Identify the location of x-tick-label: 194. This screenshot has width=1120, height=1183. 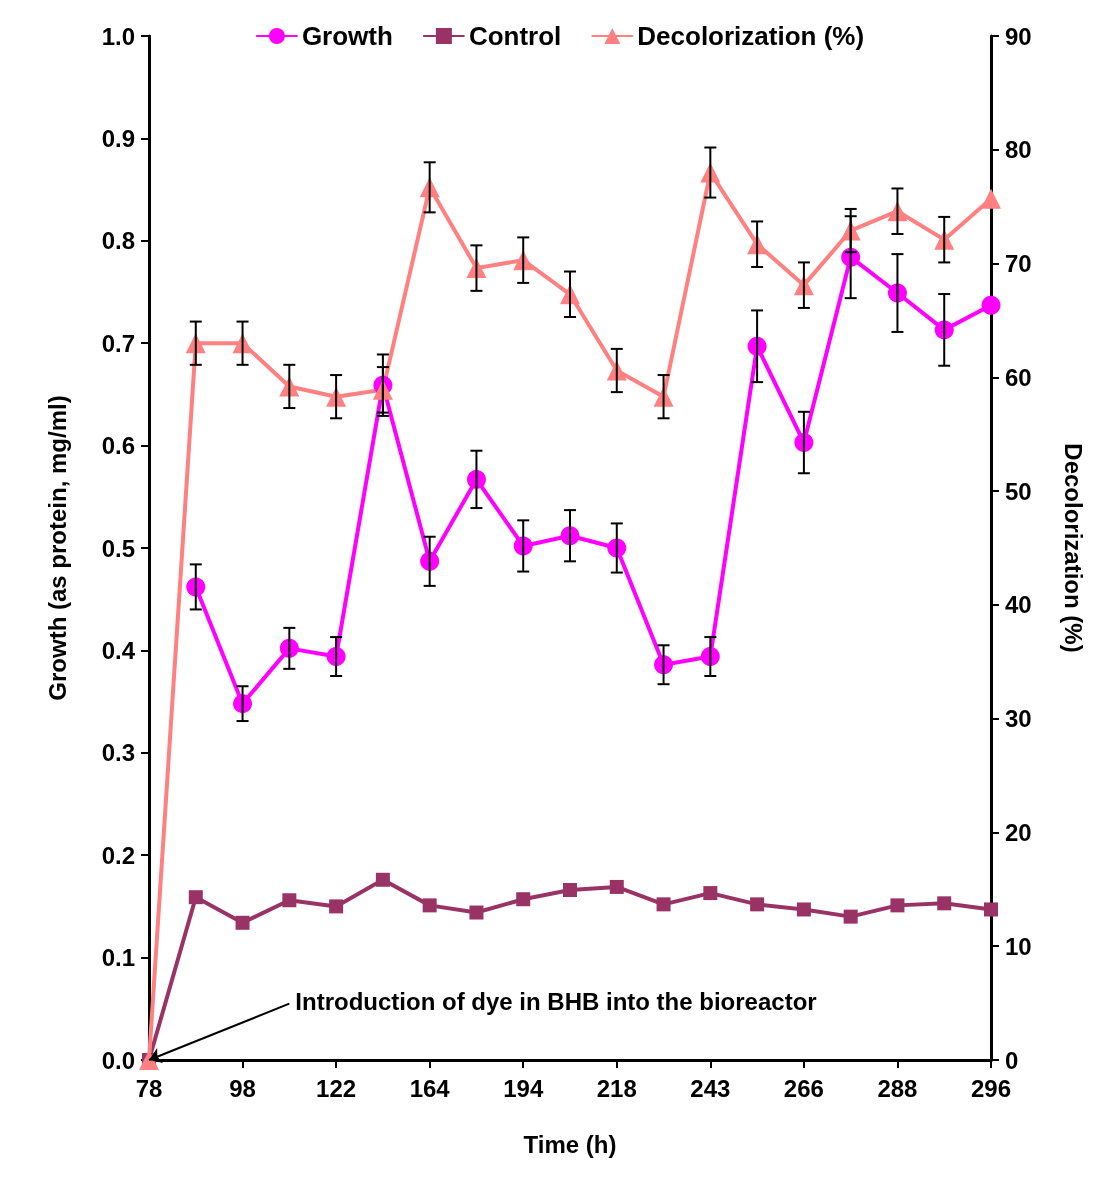
(523, 1088).